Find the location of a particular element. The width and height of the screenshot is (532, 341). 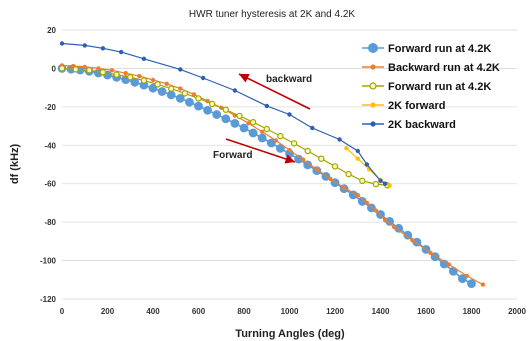

x-tick-label: 400 is located at coordinates (153, 311).